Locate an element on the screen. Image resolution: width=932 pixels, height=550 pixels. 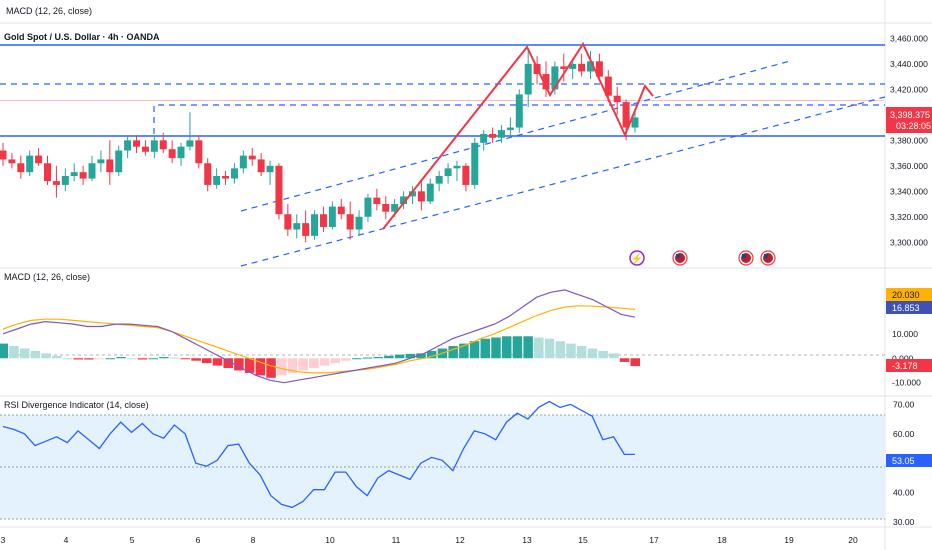
symbol-title: Gold Spot / U.S. Dollar · 4h · OANDA is located at coordinates (82, 37).